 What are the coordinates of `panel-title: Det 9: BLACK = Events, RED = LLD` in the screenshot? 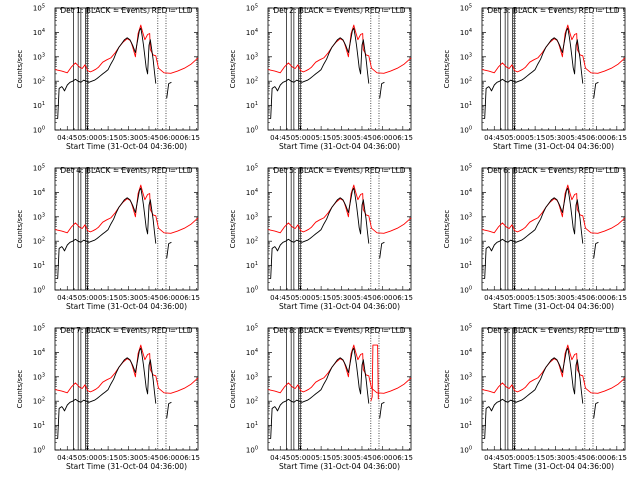 It's located at (553, 330).